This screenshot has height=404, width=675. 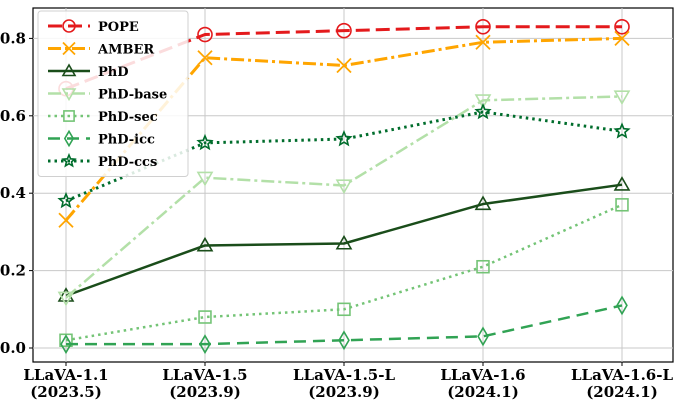 I want to click on legend-item-amber: AMBER, so click(x=101, y=49).